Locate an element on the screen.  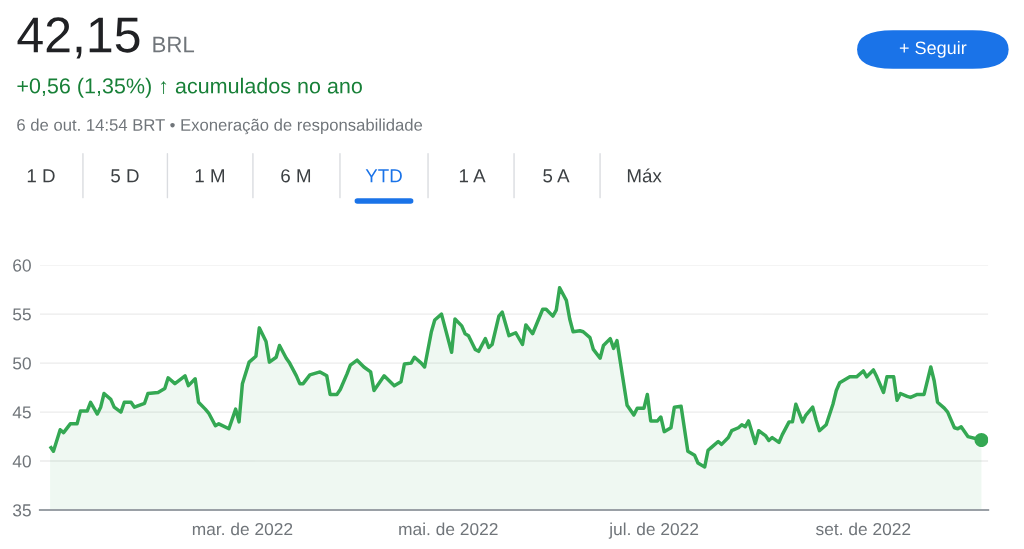
y-tick-label: 40 is located at coordinates (21, 461).